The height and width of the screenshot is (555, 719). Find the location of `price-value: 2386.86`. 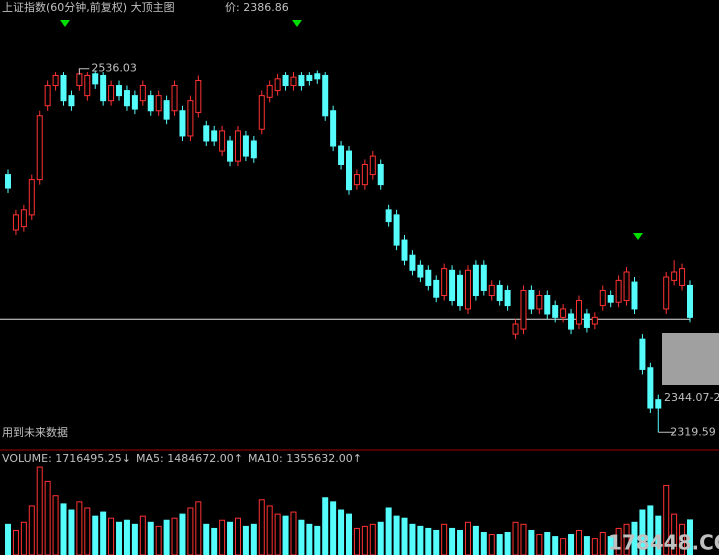

price-value: 2386.86 is located at coordinates (266, 7).